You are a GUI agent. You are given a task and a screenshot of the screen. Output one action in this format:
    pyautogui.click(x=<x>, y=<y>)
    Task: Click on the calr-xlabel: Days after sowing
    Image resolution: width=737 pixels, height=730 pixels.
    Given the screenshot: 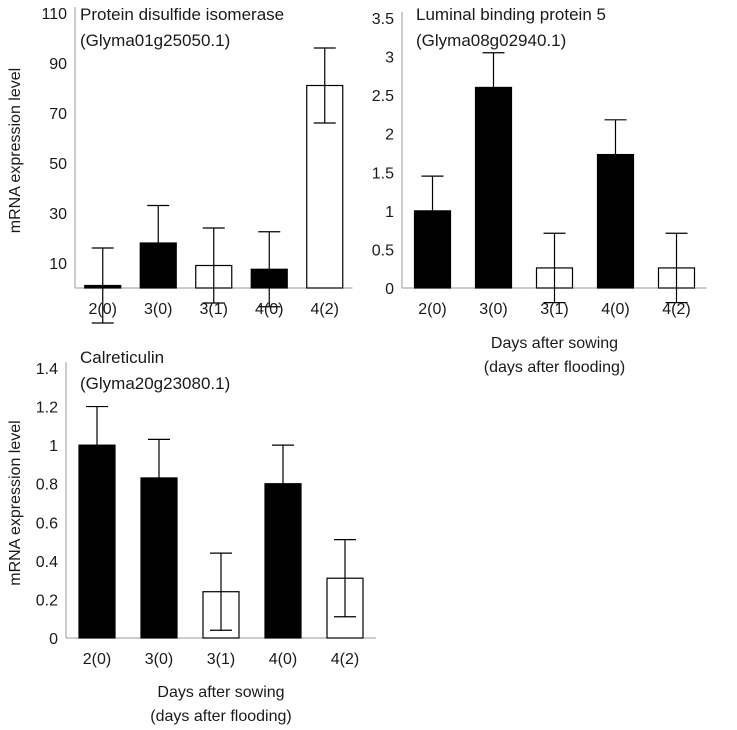 What is the action you would take?
    pyautogui.click(x=220, y=692)
    